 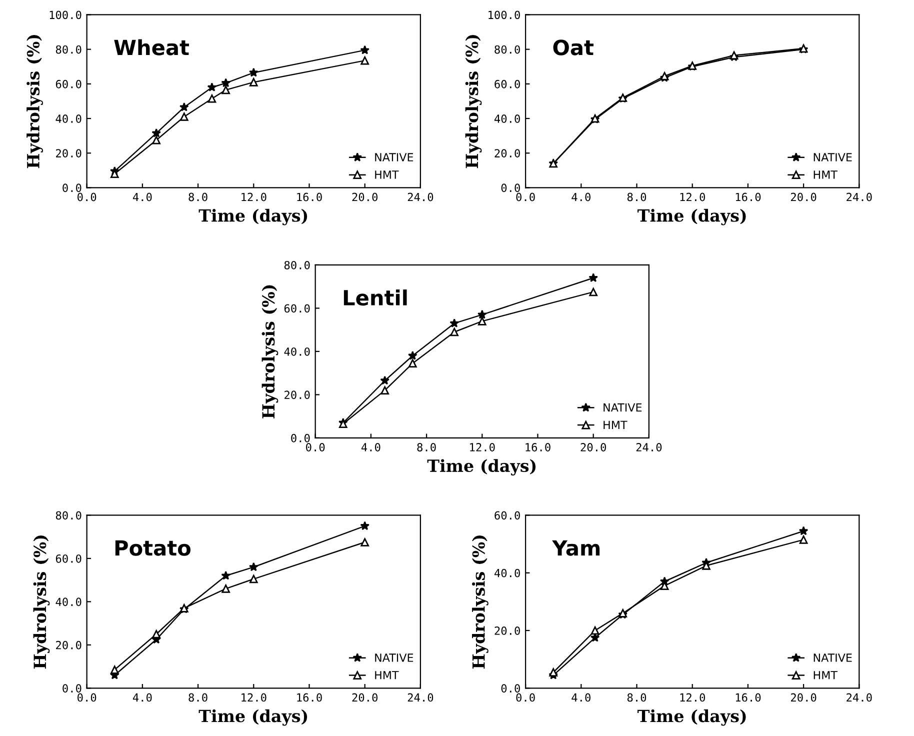 I want to click on text: Yam, so click(x=576, y=548).